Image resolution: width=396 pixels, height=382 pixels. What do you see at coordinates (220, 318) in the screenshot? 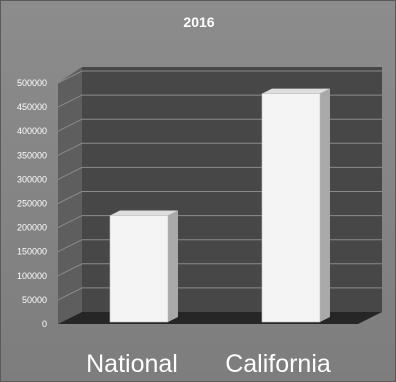
I see `floor` at bounding box center [220, 318].